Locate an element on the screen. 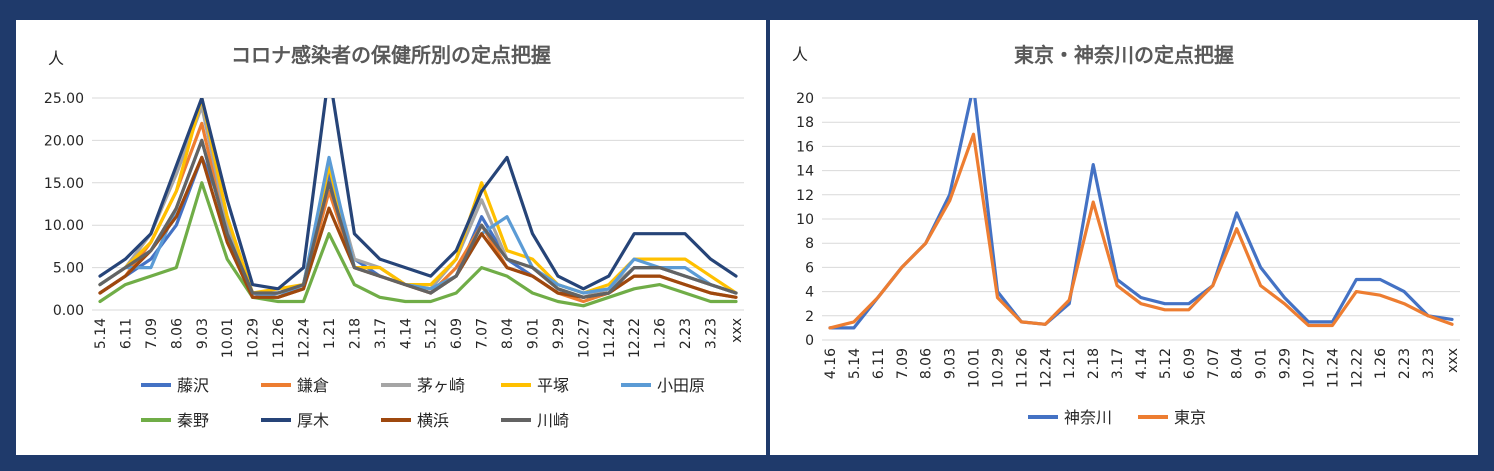 The height and width of the screenshot is (471, 1494). legend-label: 厚木 is located at coordinates (313, 420).